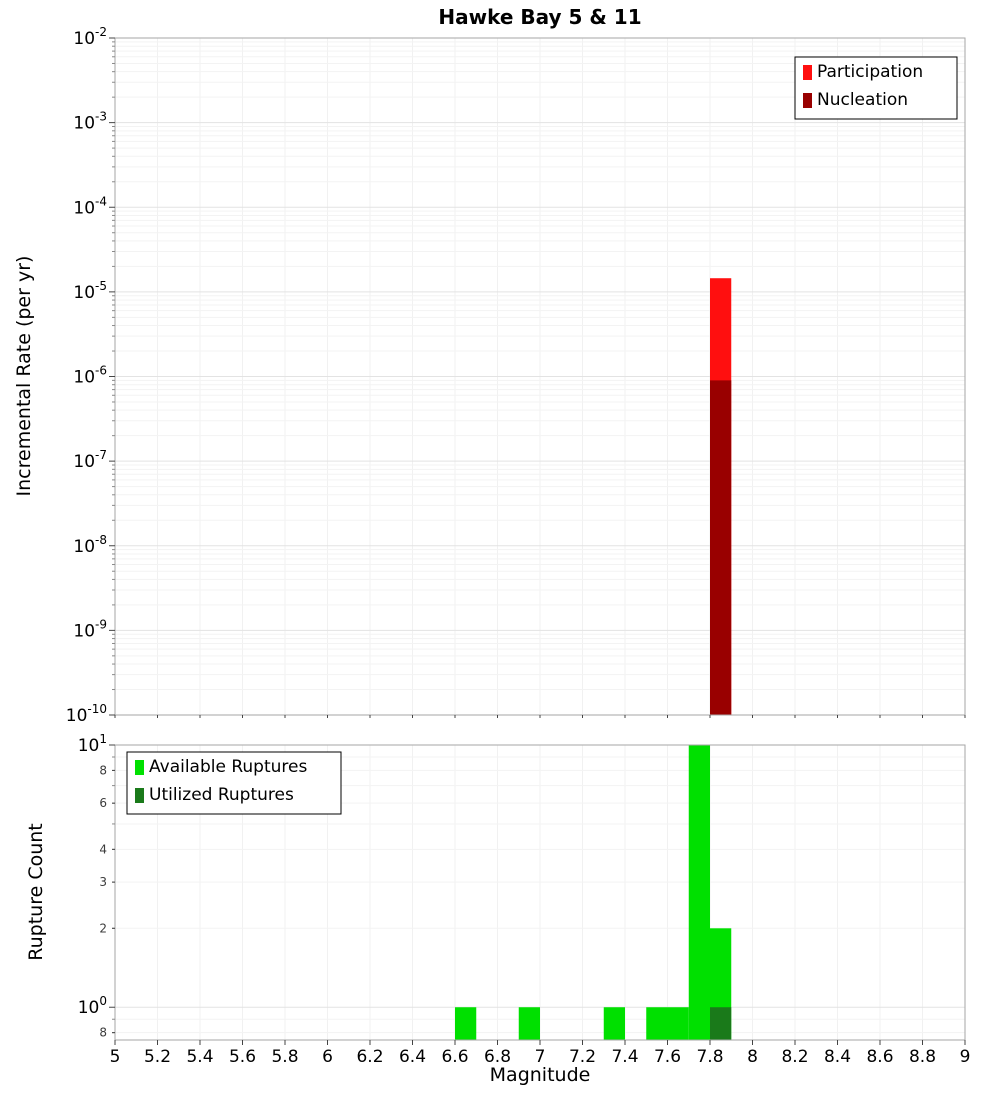 Image resolution: width=1000 pixels, height=1100 pixels. Describe the element at coordinates (721, 1023) in the screenshot. I see `bar-utilized-ruptures` at that location.